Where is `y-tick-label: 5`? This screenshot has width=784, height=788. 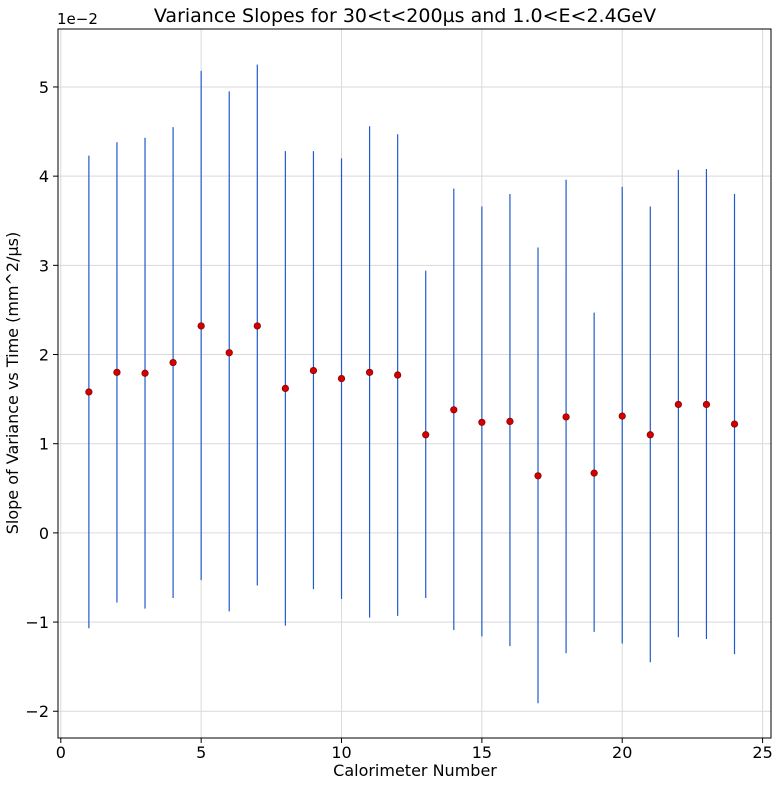
y-tick-label: 5 is located at coordinates (44, 87).